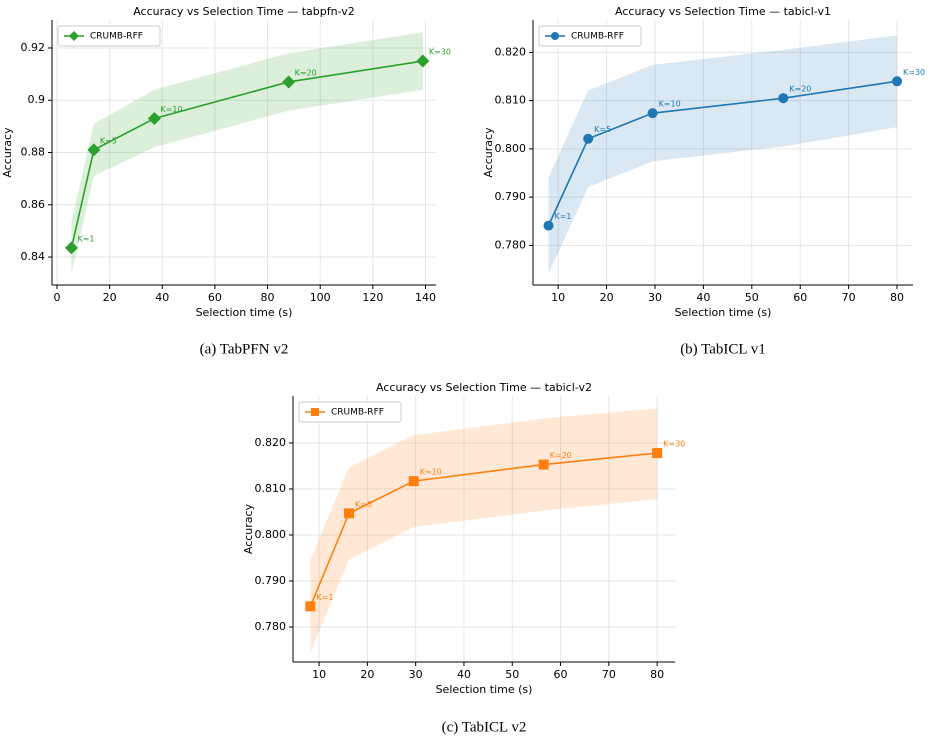  I want to click on x-tick-label: 120, so click(372, 297).